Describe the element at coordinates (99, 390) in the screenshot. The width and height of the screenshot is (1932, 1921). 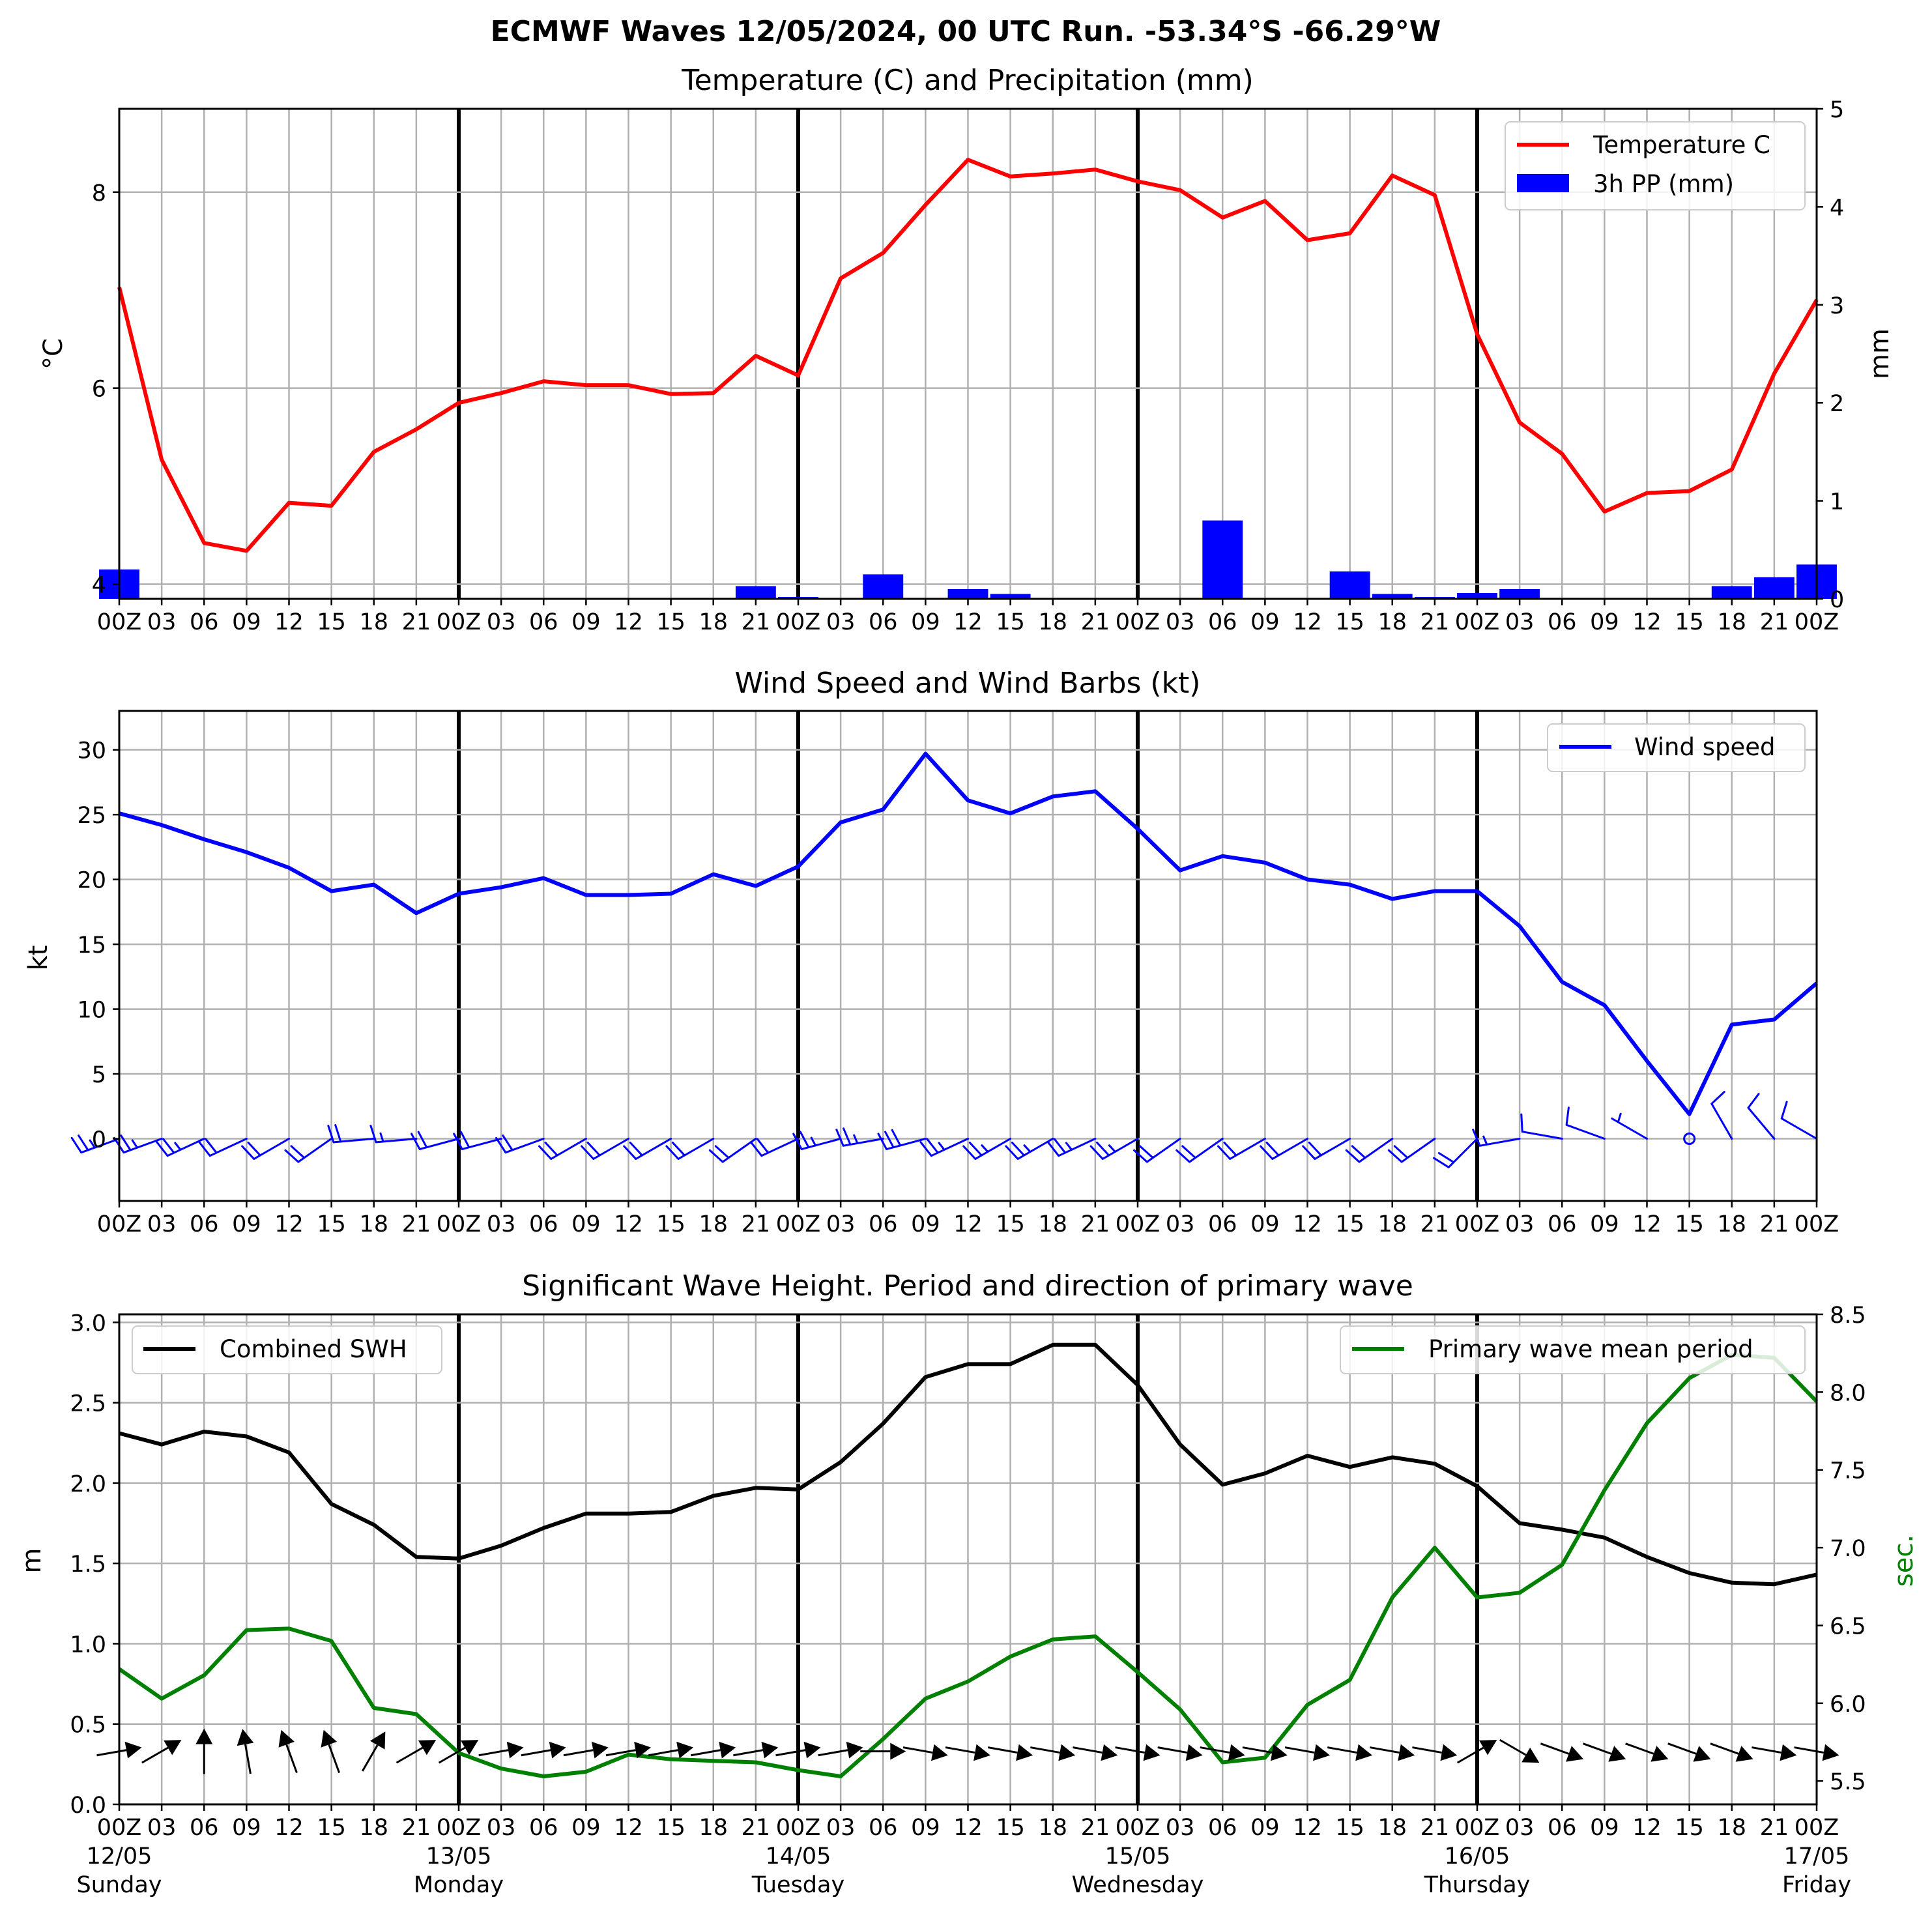
I see `y-tick-label: 6` at that location.